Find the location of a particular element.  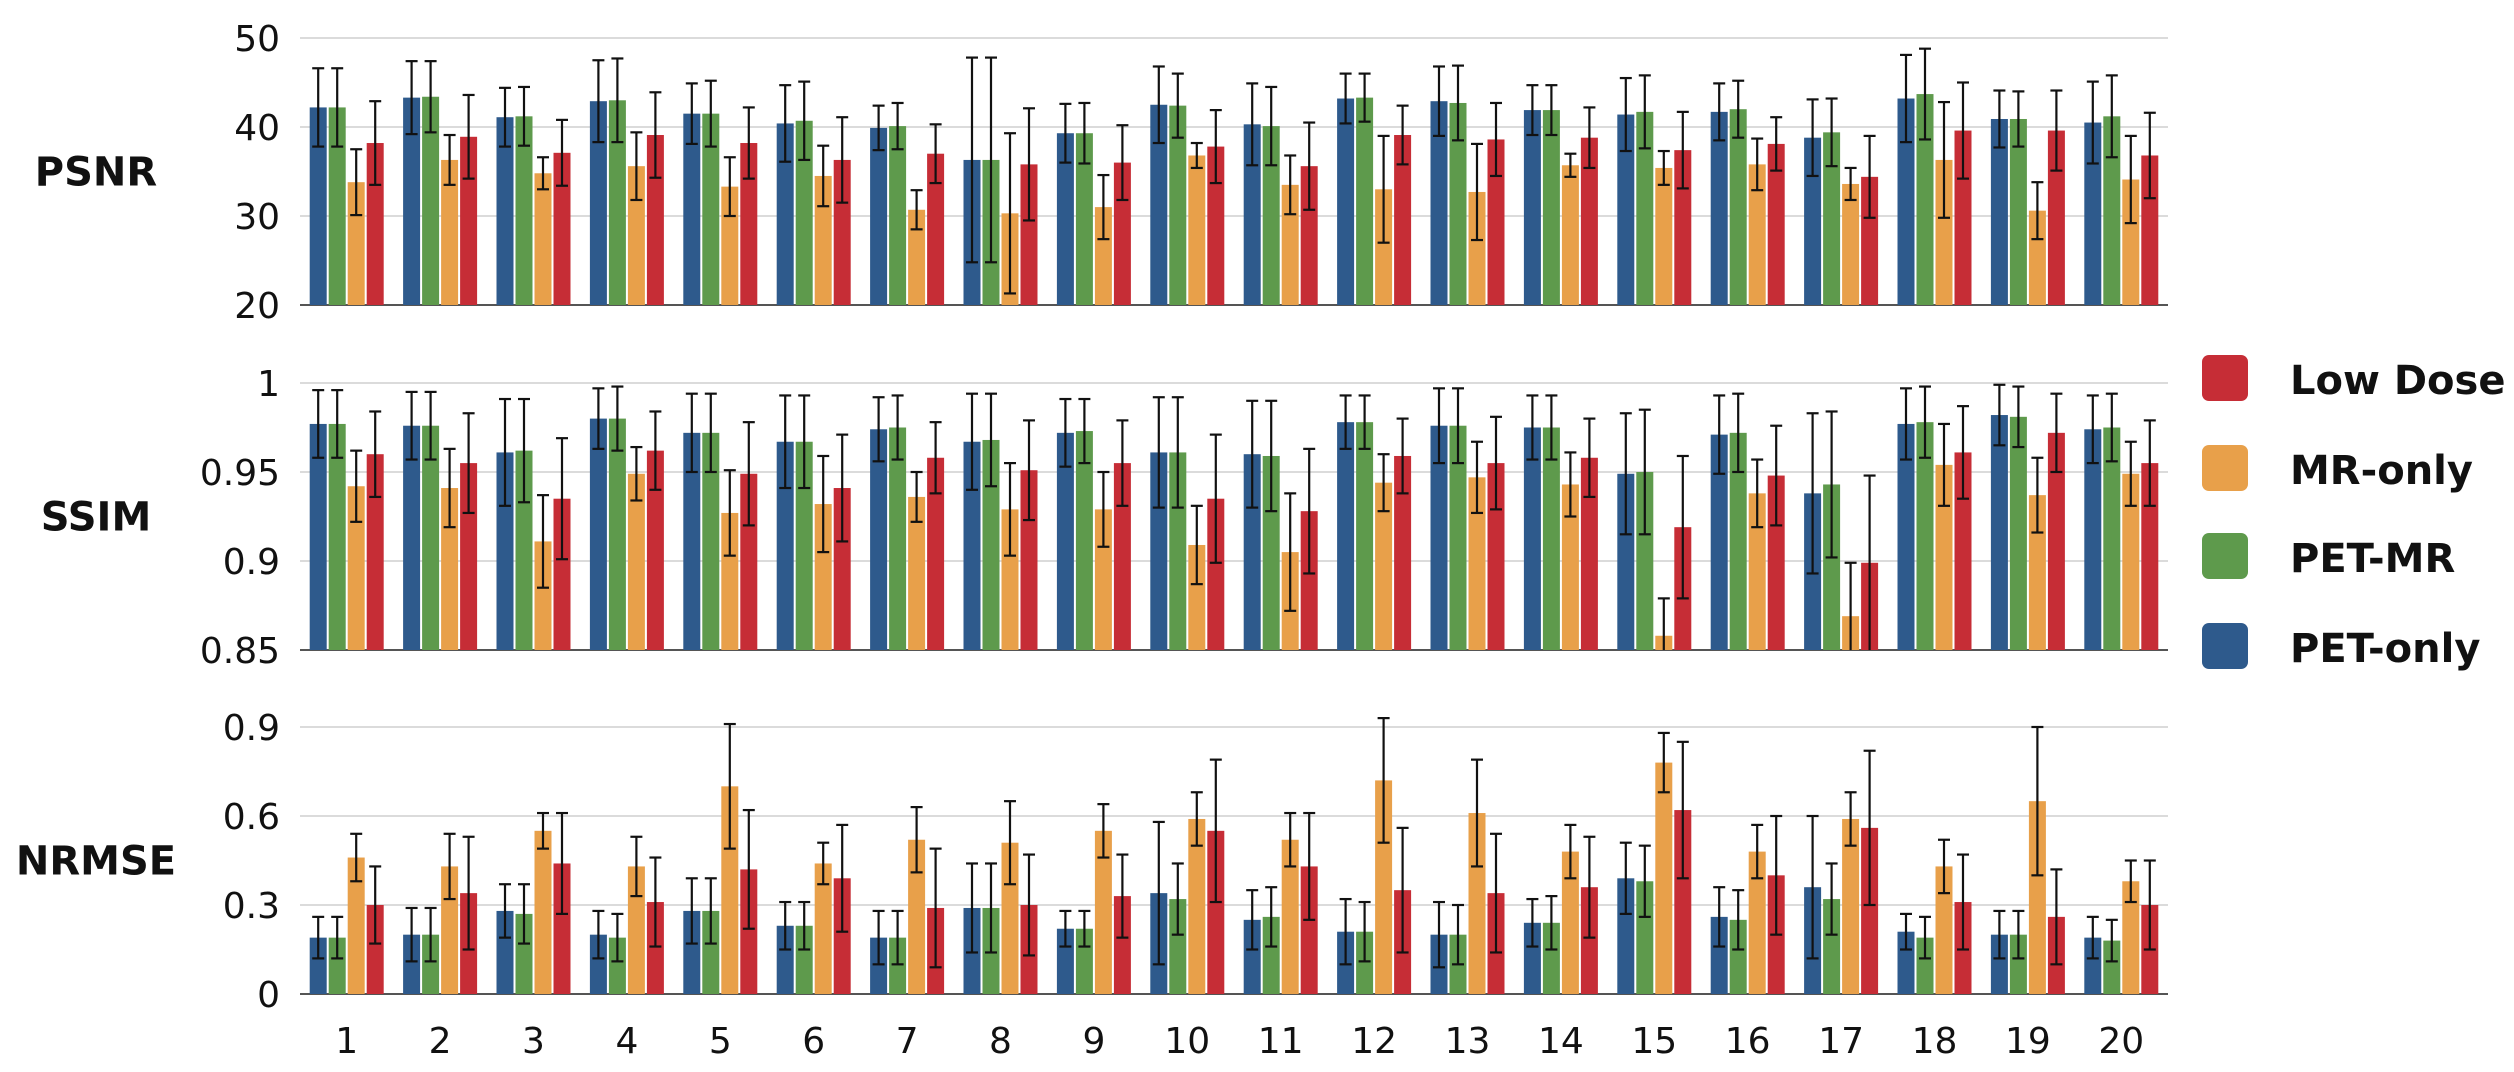

x-tick-label: 5 is located at coordinates (720, 1041).